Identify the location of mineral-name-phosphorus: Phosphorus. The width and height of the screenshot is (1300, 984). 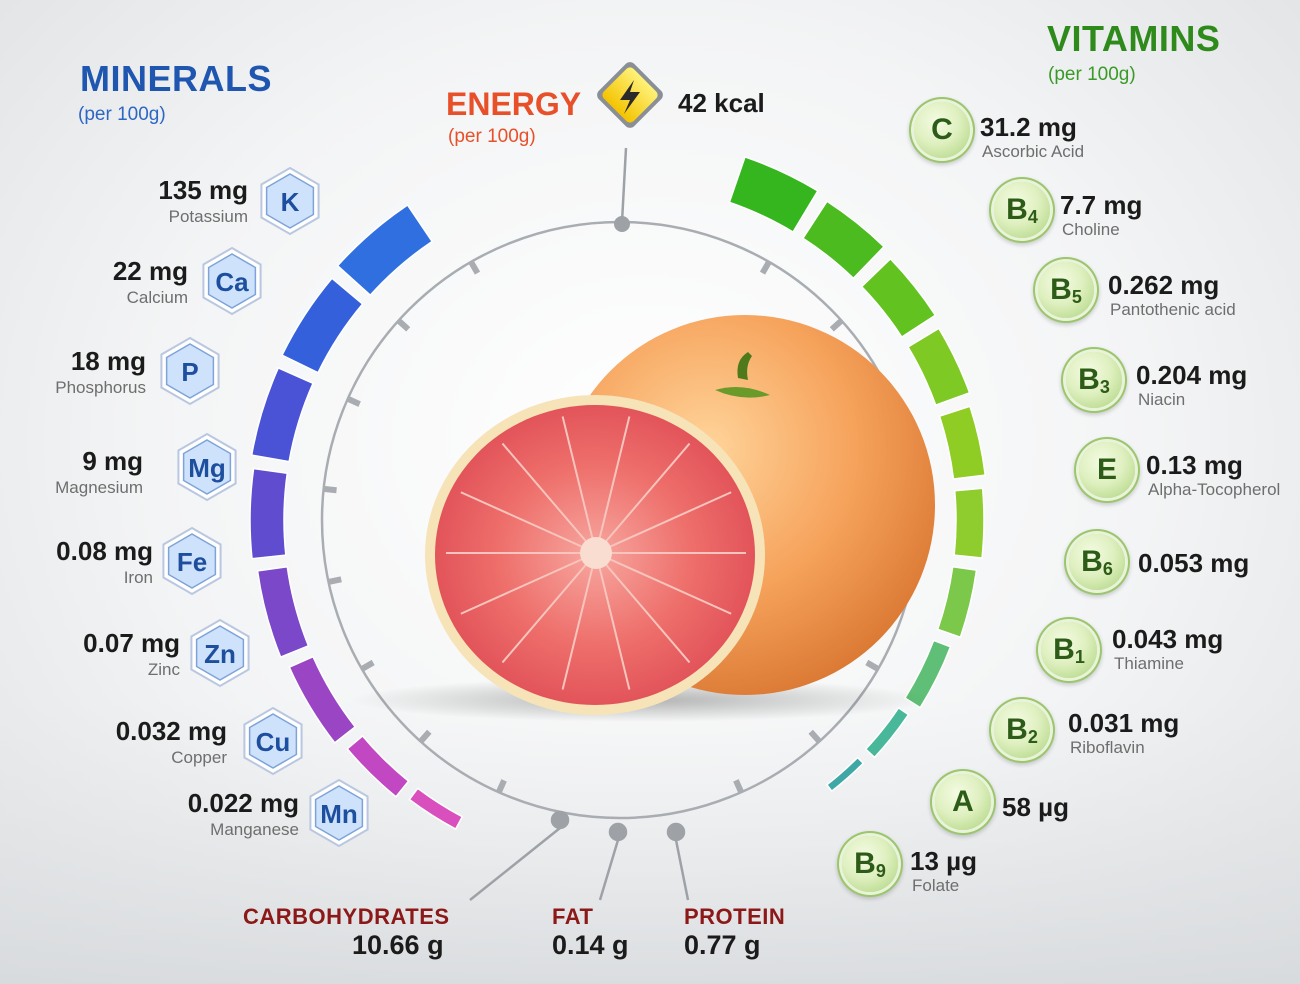
(100, 387).